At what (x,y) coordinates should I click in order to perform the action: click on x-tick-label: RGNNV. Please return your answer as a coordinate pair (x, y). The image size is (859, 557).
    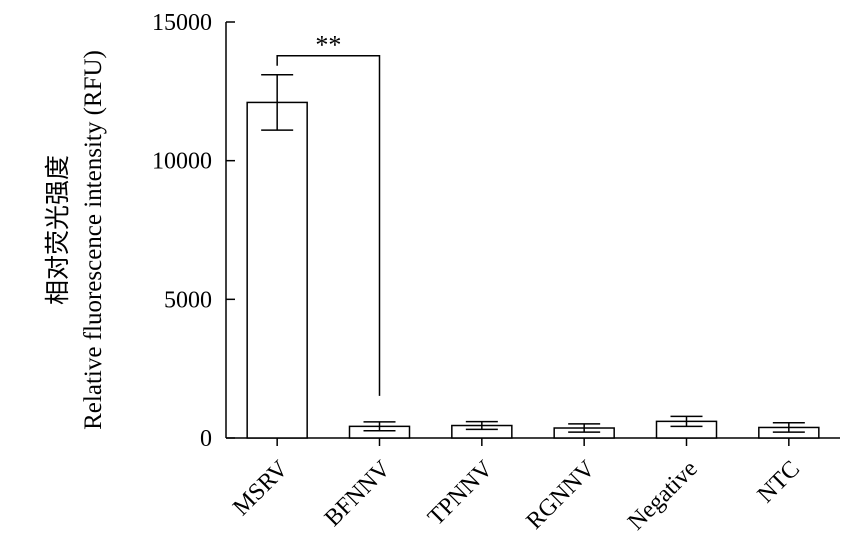
    Looking at the image, I should click on (561, 494).